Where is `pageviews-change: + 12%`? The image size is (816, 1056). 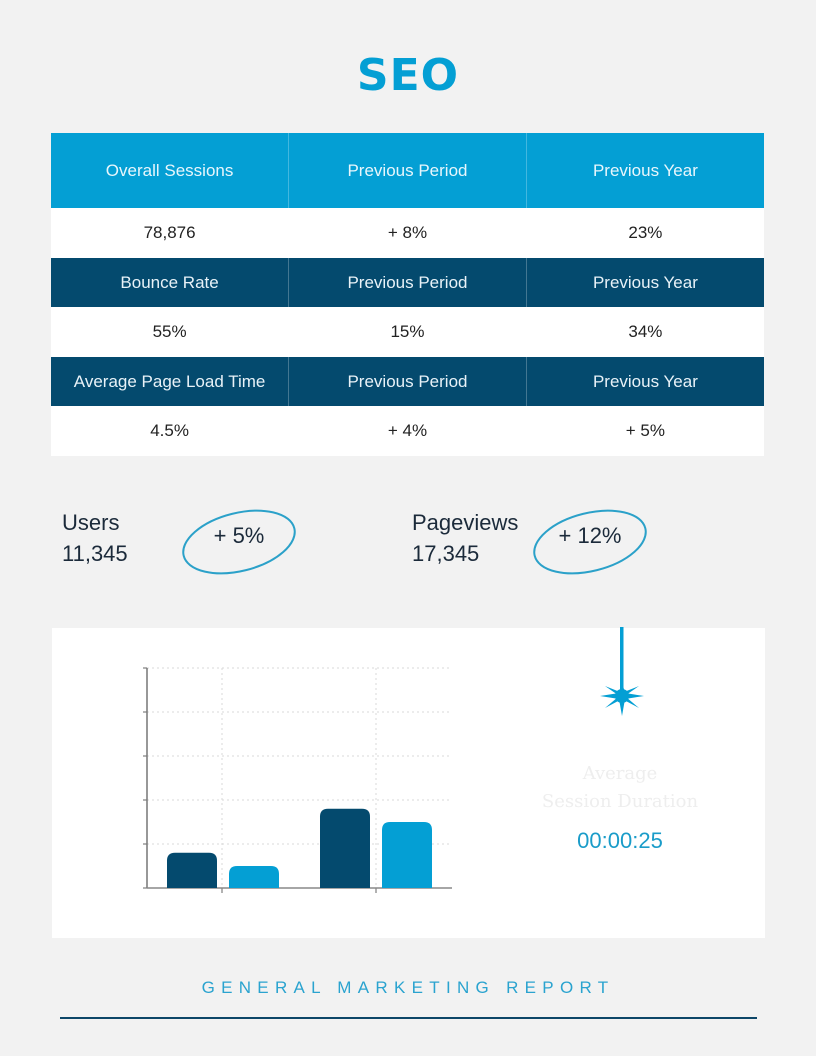
pageviews-change: + 12% is located at coordinates (590, 535).